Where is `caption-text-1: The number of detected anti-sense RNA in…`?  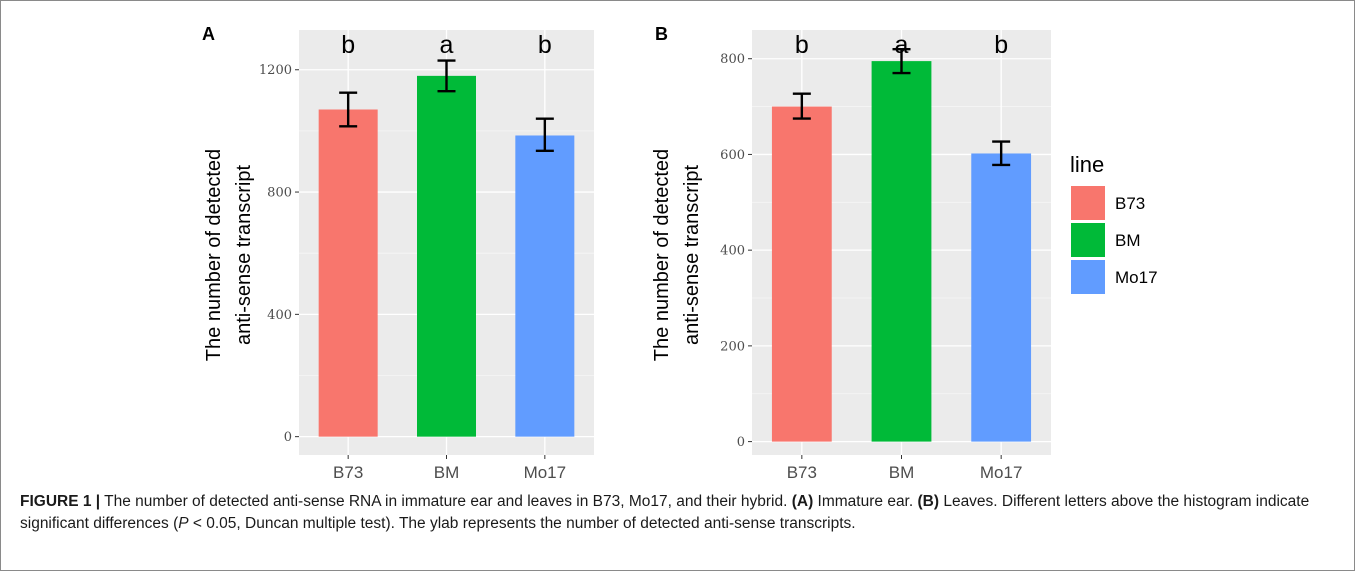 caption-text-1: The number of detected anti-sense RNA in… is located at coordinates (446, 501).